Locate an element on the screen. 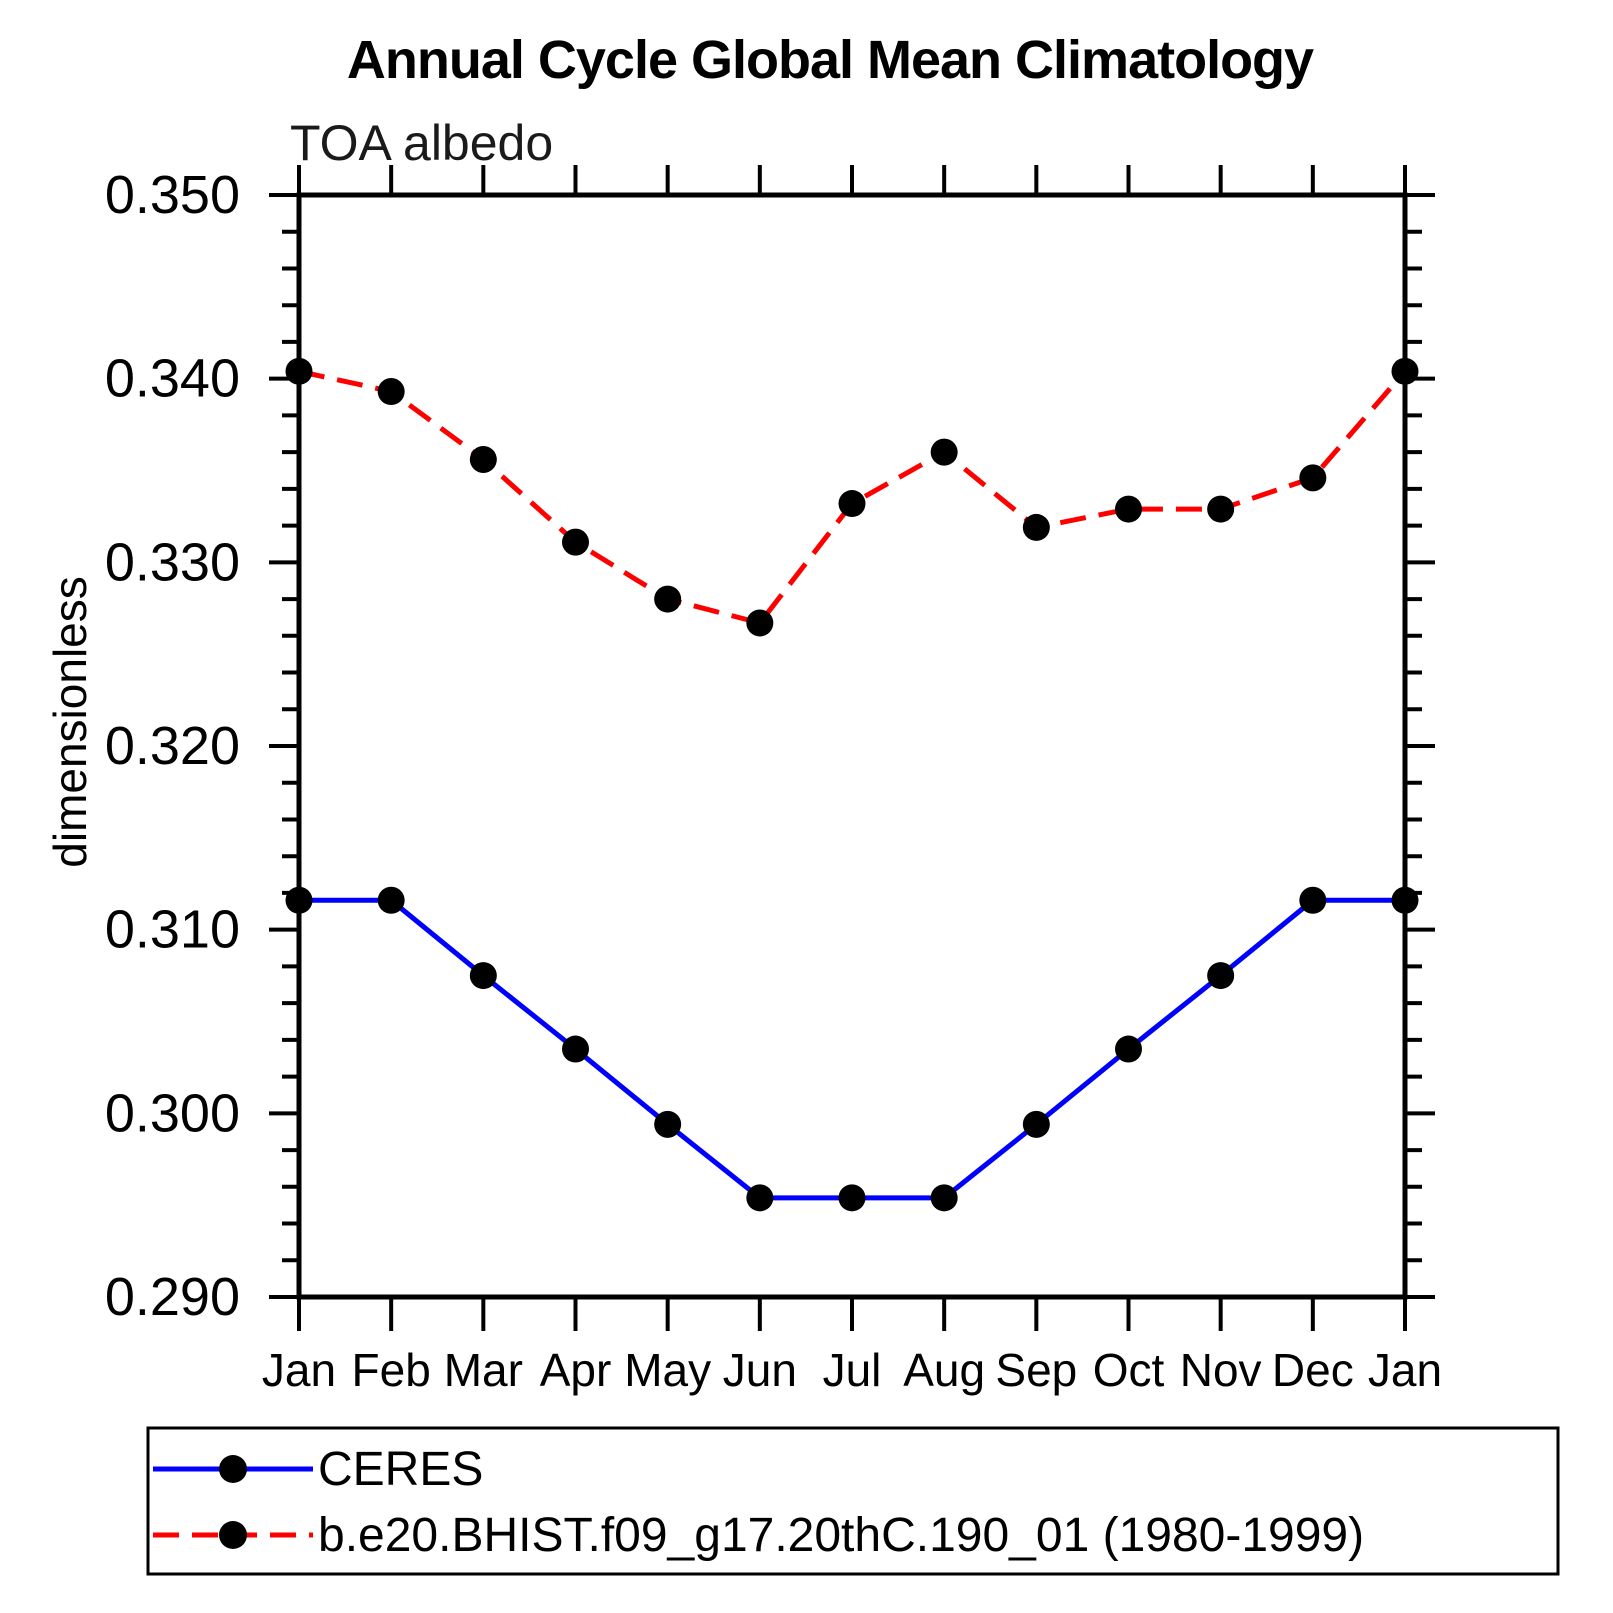  legend-box is located at coordinates (853, 1501).